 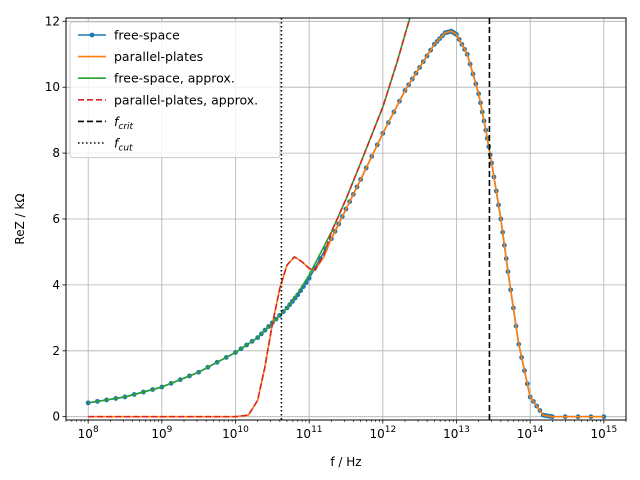 What do you see at coordinates (56, 219) in the screenshot?
I see `y-tick-label: 6` at bounding box center [56, 219].